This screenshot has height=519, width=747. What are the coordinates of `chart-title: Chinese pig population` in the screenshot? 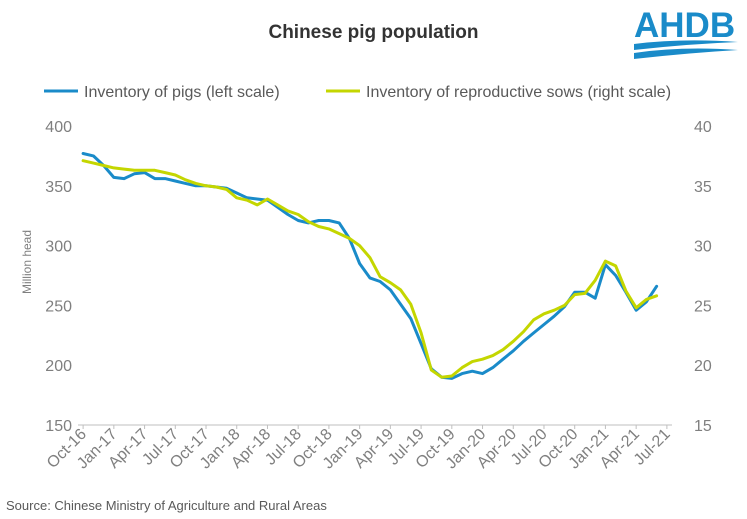 It's located at (373, 32).